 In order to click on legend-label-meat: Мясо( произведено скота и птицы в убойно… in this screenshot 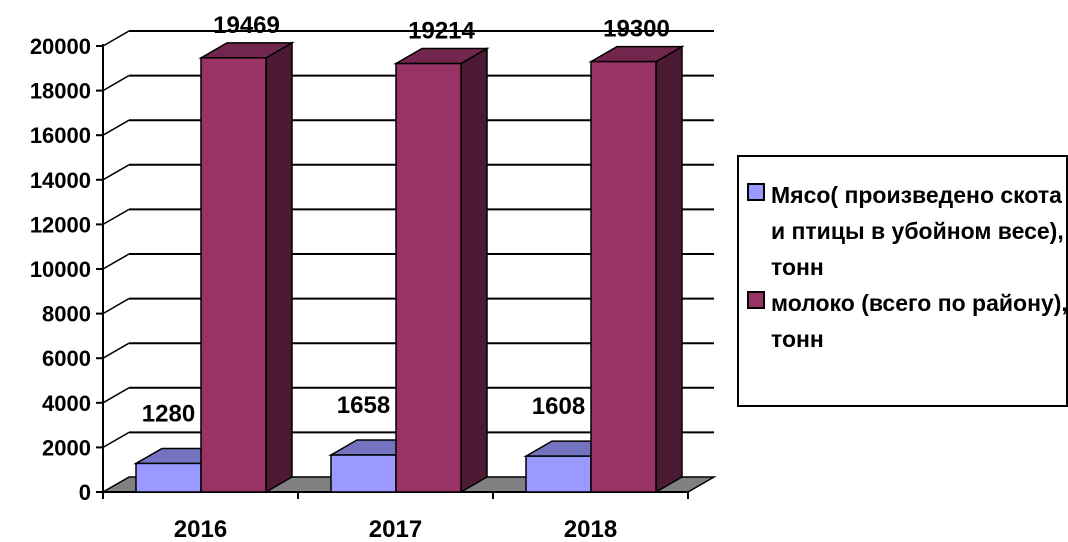, I will do `click(917, 231)`.